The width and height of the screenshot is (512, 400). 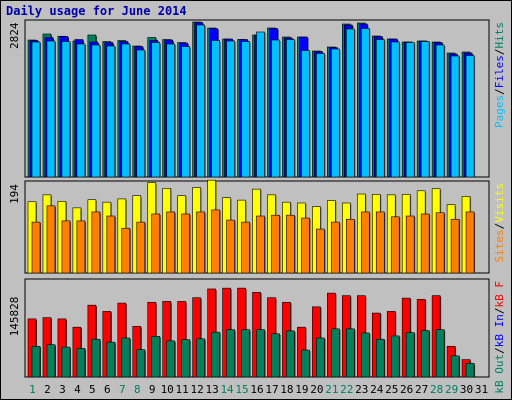 I want to click on x-tick-label-day-2: 2, so click(x=47, y=389).